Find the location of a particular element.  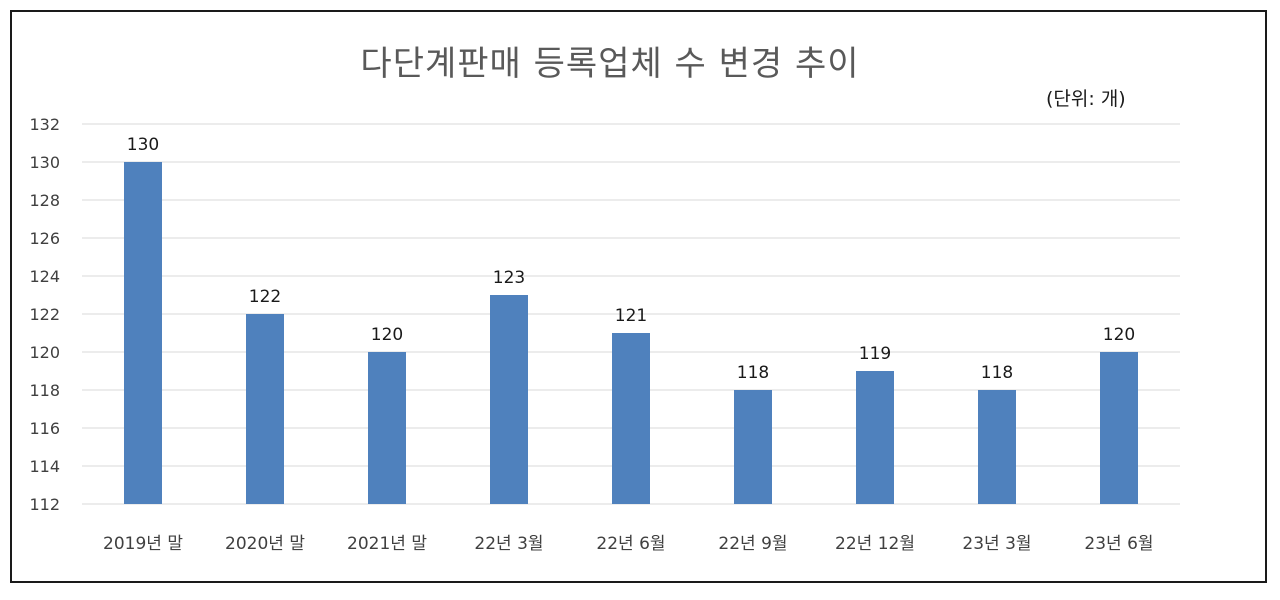

x-tick-label: 2021년 말 is located at coordinates (387, 544).